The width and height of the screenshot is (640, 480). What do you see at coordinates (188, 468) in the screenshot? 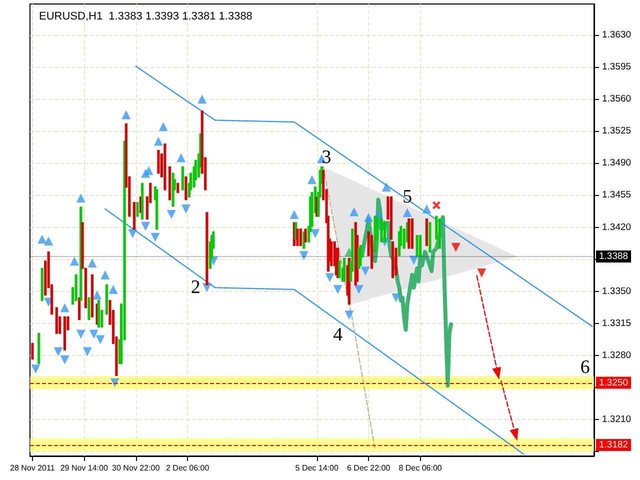
I see `x-tick-label: 2 Dec 06:00` at bounding box center [188, 468].